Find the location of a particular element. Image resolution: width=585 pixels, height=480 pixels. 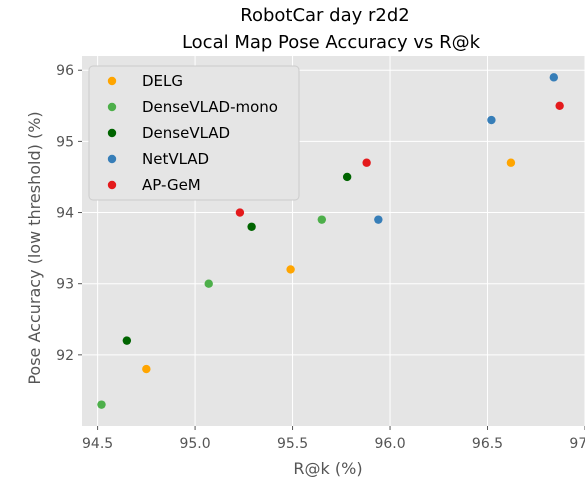

legend-label: NetVLAD is located at coordinates (175, 159).